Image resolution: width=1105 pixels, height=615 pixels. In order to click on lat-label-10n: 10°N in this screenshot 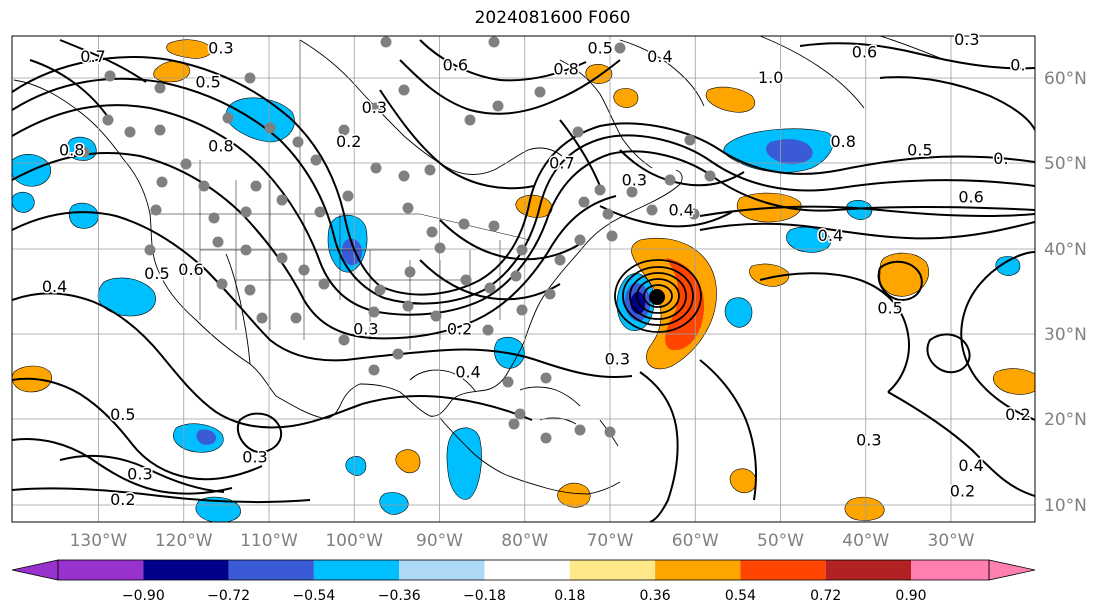, I will do `click(1065, 506)`.